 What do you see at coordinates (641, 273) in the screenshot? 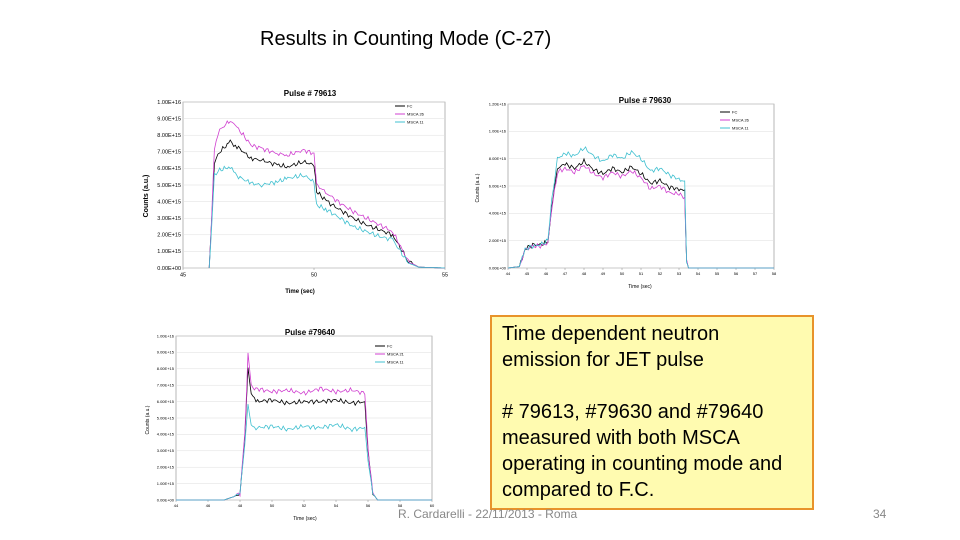
I see `x-tick-label: 51` at bounding box center [641, 273].